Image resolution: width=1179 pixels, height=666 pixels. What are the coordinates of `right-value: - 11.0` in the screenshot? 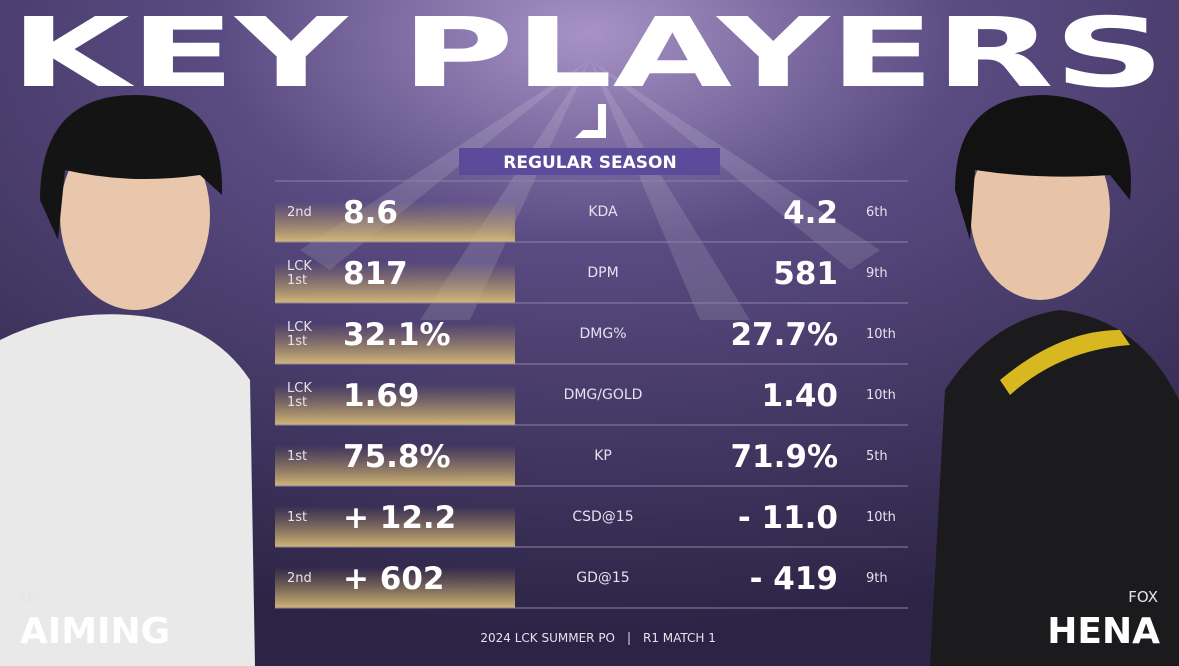 It's located at (788, 518).